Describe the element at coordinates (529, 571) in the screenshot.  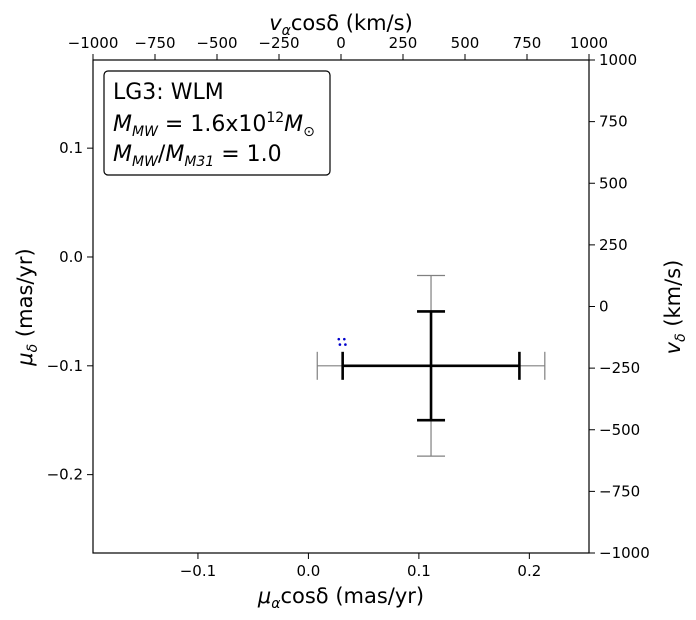
I see `x-tick-label: 0.2` at that location.